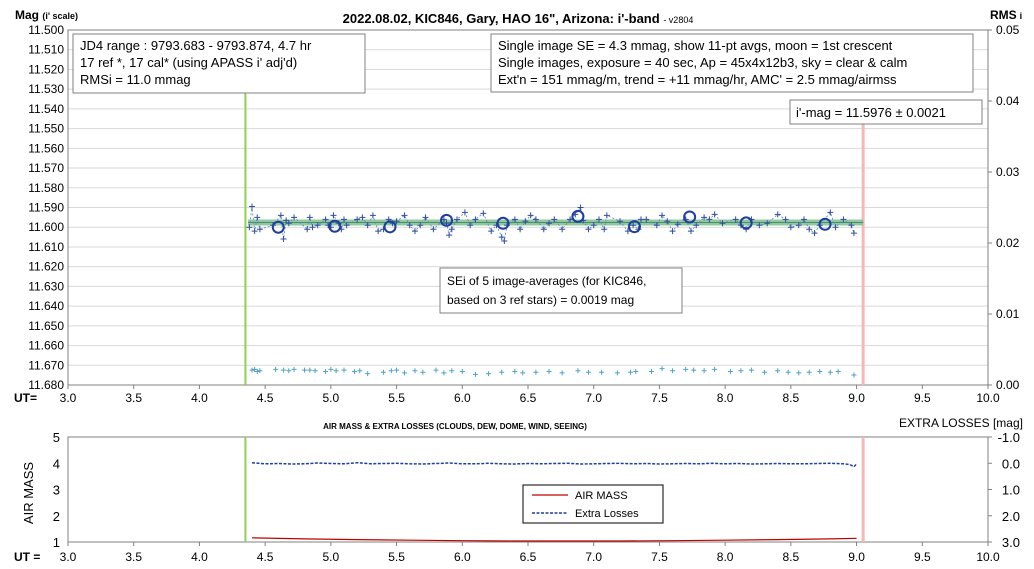  I want to click on y-tick-label: 11.580, so click(46, 188).